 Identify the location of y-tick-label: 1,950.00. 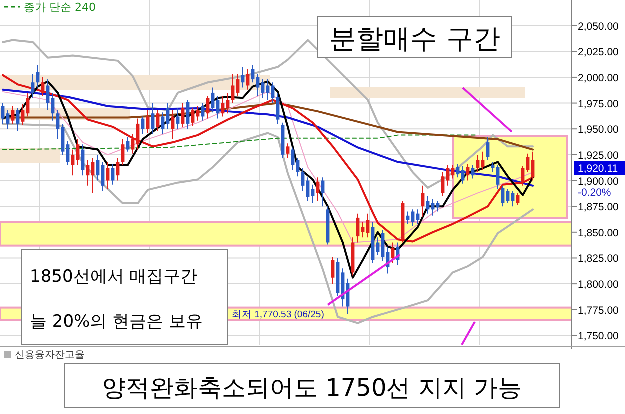
(599, 130).